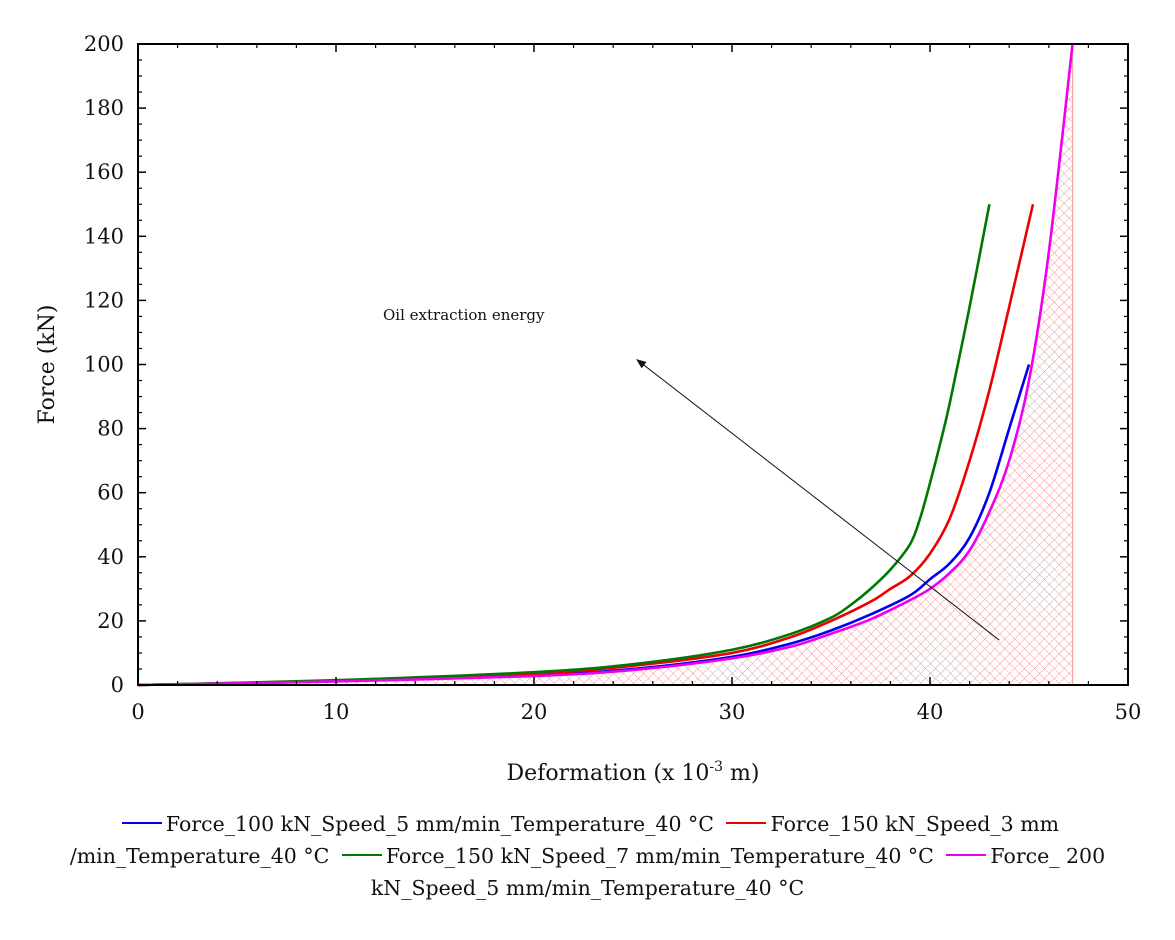 This screenshot has width=1175, height=940. Describe the element at coordinates (746, 822) in the screenshot. I see `legend-swatch-red` at that location.